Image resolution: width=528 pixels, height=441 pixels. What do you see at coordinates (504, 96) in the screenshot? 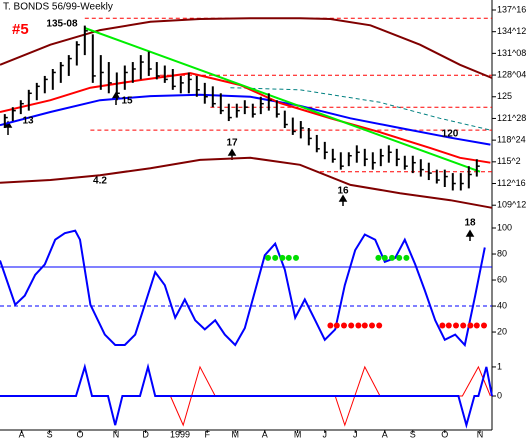
I see `y-tick-label: 125` at bounding box center [504, 96].